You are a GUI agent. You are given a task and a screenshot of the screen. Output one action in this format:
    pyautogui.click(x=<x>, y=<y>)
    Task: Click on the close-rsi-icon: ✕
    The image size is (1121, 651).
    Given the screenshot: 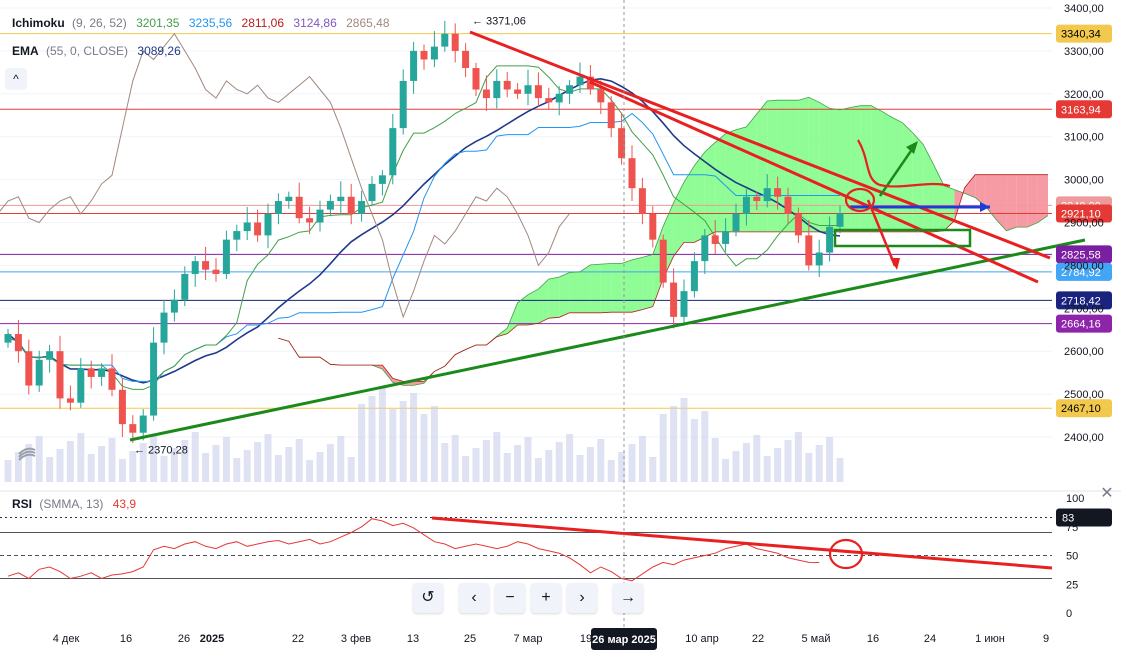 What is the action you would take?
    pyautogui.click(x=1107, y=493)
    